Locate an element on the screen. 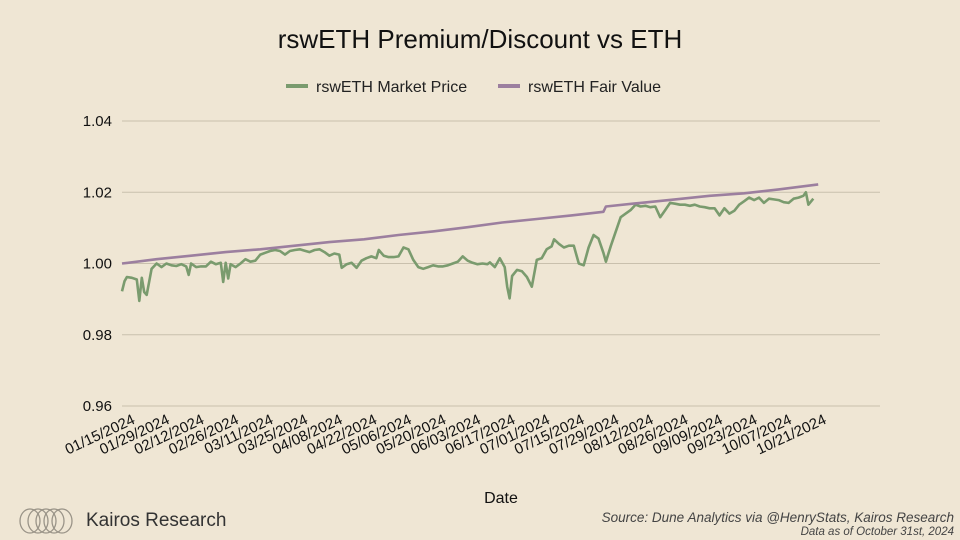  y-tick-label: 1.00 is located at coordinates (97, 264).